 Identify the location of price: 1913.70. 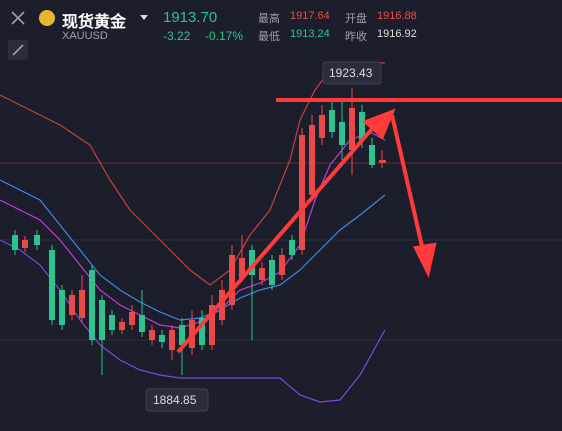
(190, 17).